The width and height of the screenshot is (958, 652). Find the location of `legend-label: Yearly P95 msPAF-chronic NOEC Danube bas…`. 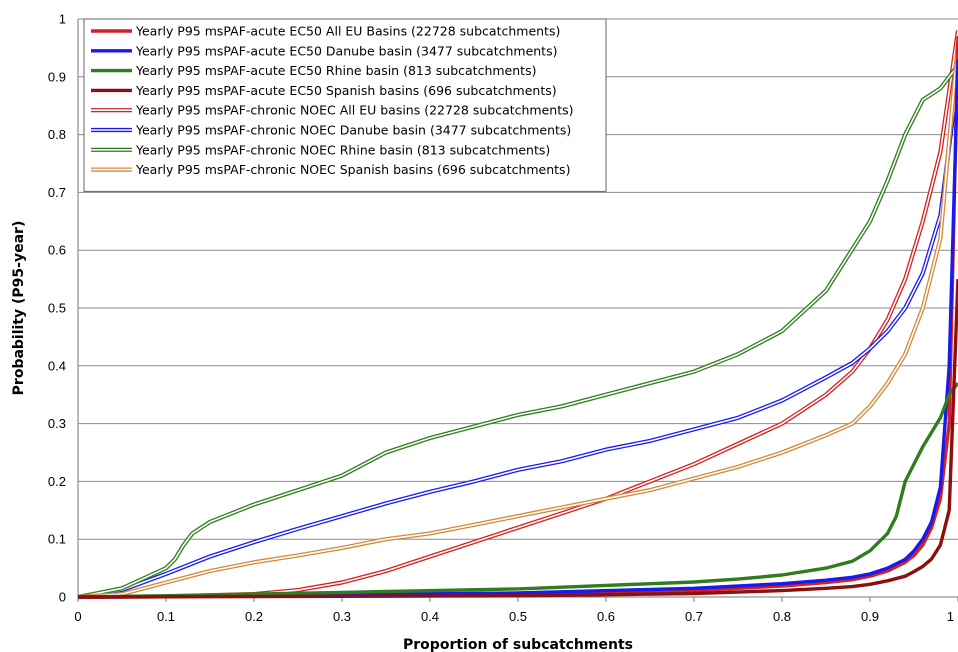

legend-label: Yearly P95 msPAF-chronic NOEC Danube bas… is located at coordinates (353, 130).